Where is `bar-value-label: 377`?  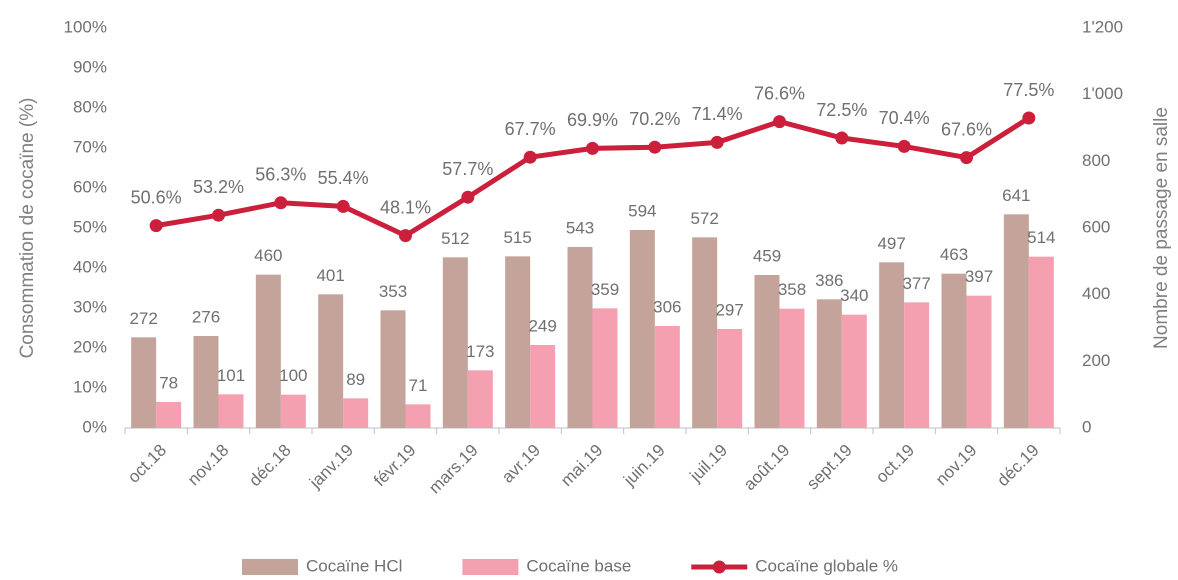 bar-value-label: 377 is located at coordinates (916, 283).